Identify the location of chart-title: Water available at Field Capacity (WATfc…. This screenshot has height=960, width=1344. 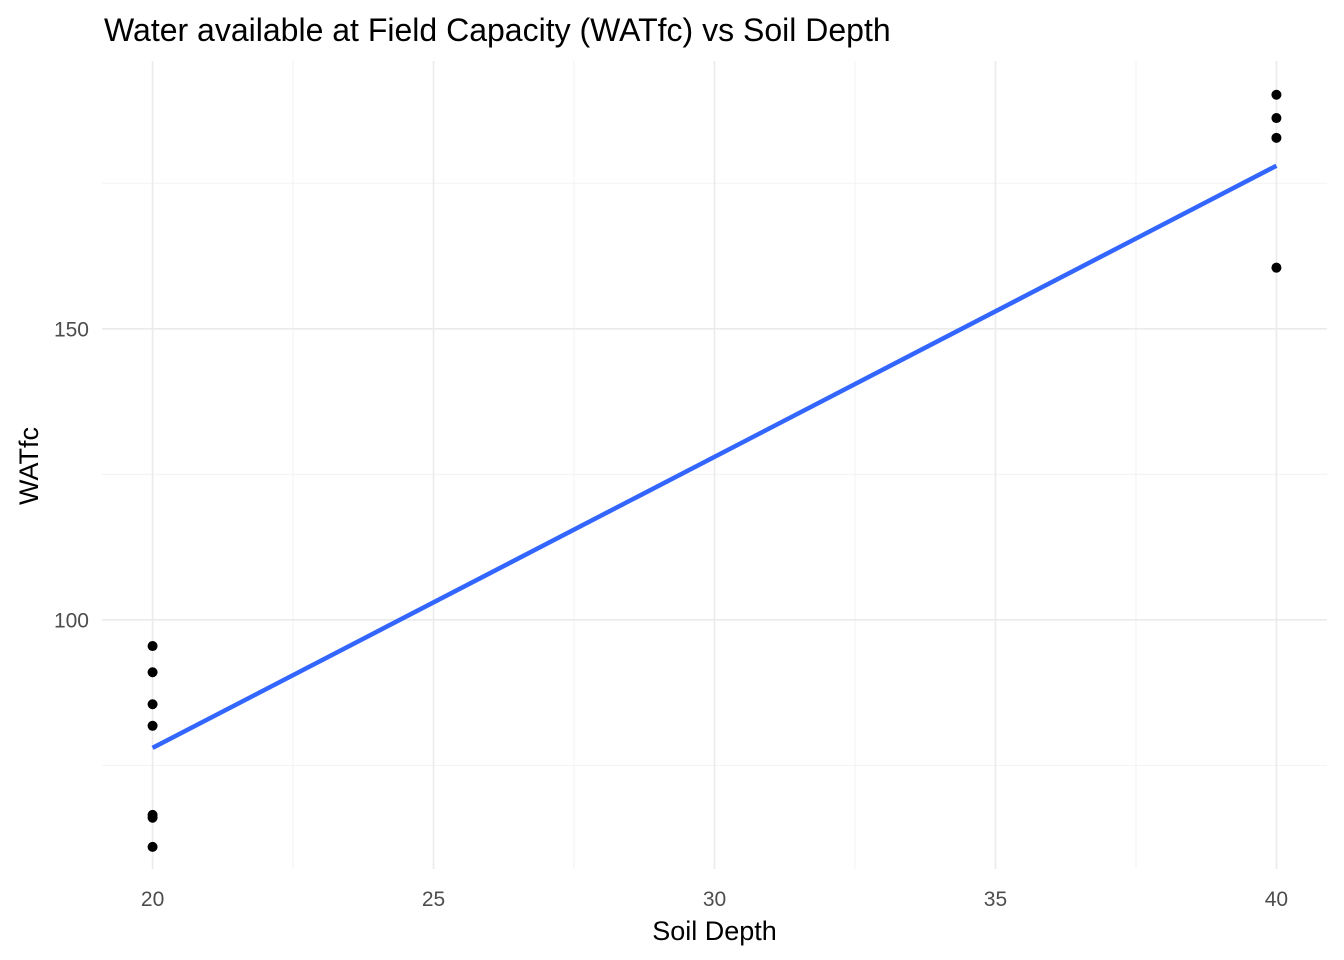
(497, 30).